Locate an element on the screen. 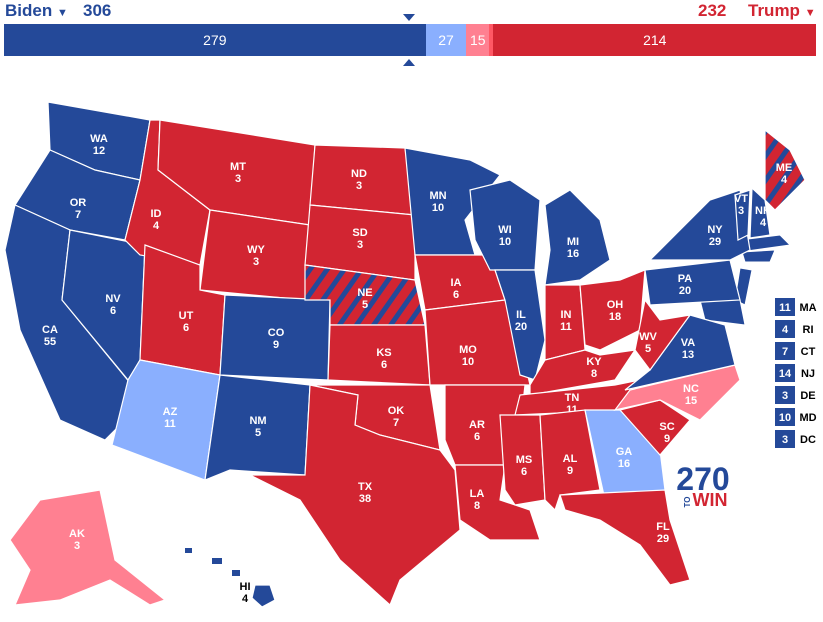 This screenshot has width=823, height=622. small-state-ev: 11 is located at coordinates (785, 308).